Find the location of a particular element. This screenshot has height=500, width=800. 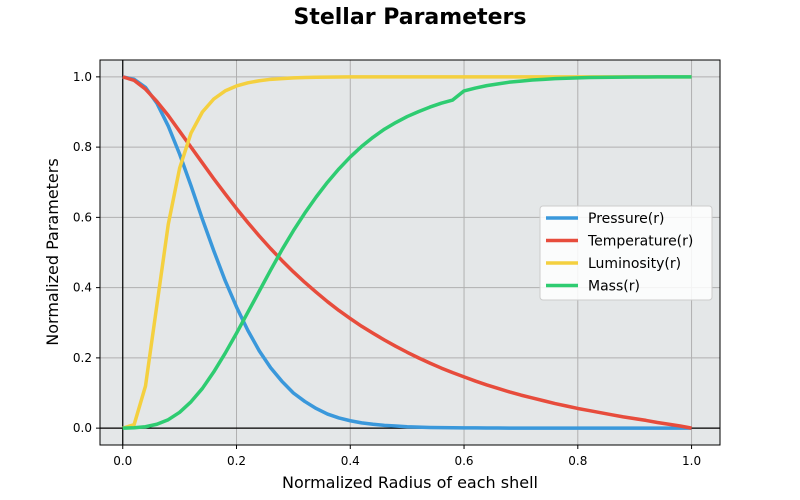

legend-label-pressure: Pressure(r) is located at coordinates (626, 219).